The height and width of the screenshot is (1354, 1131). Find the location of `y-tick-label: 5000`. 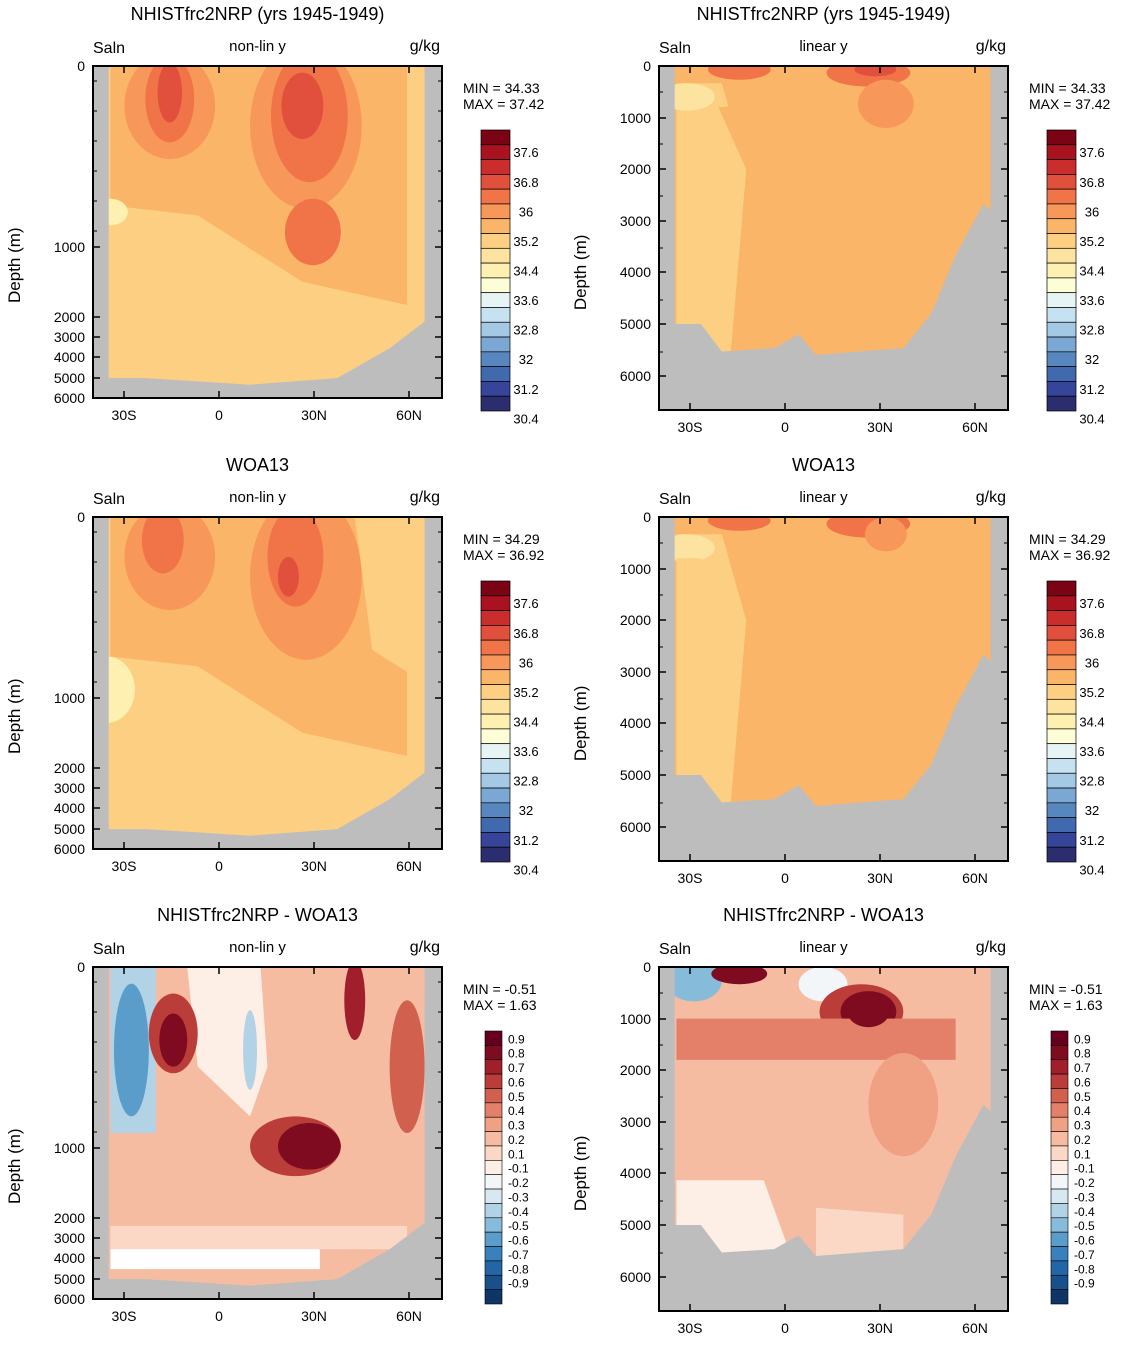

y-tick-label: 5000 is located at coordinates (635, 324).